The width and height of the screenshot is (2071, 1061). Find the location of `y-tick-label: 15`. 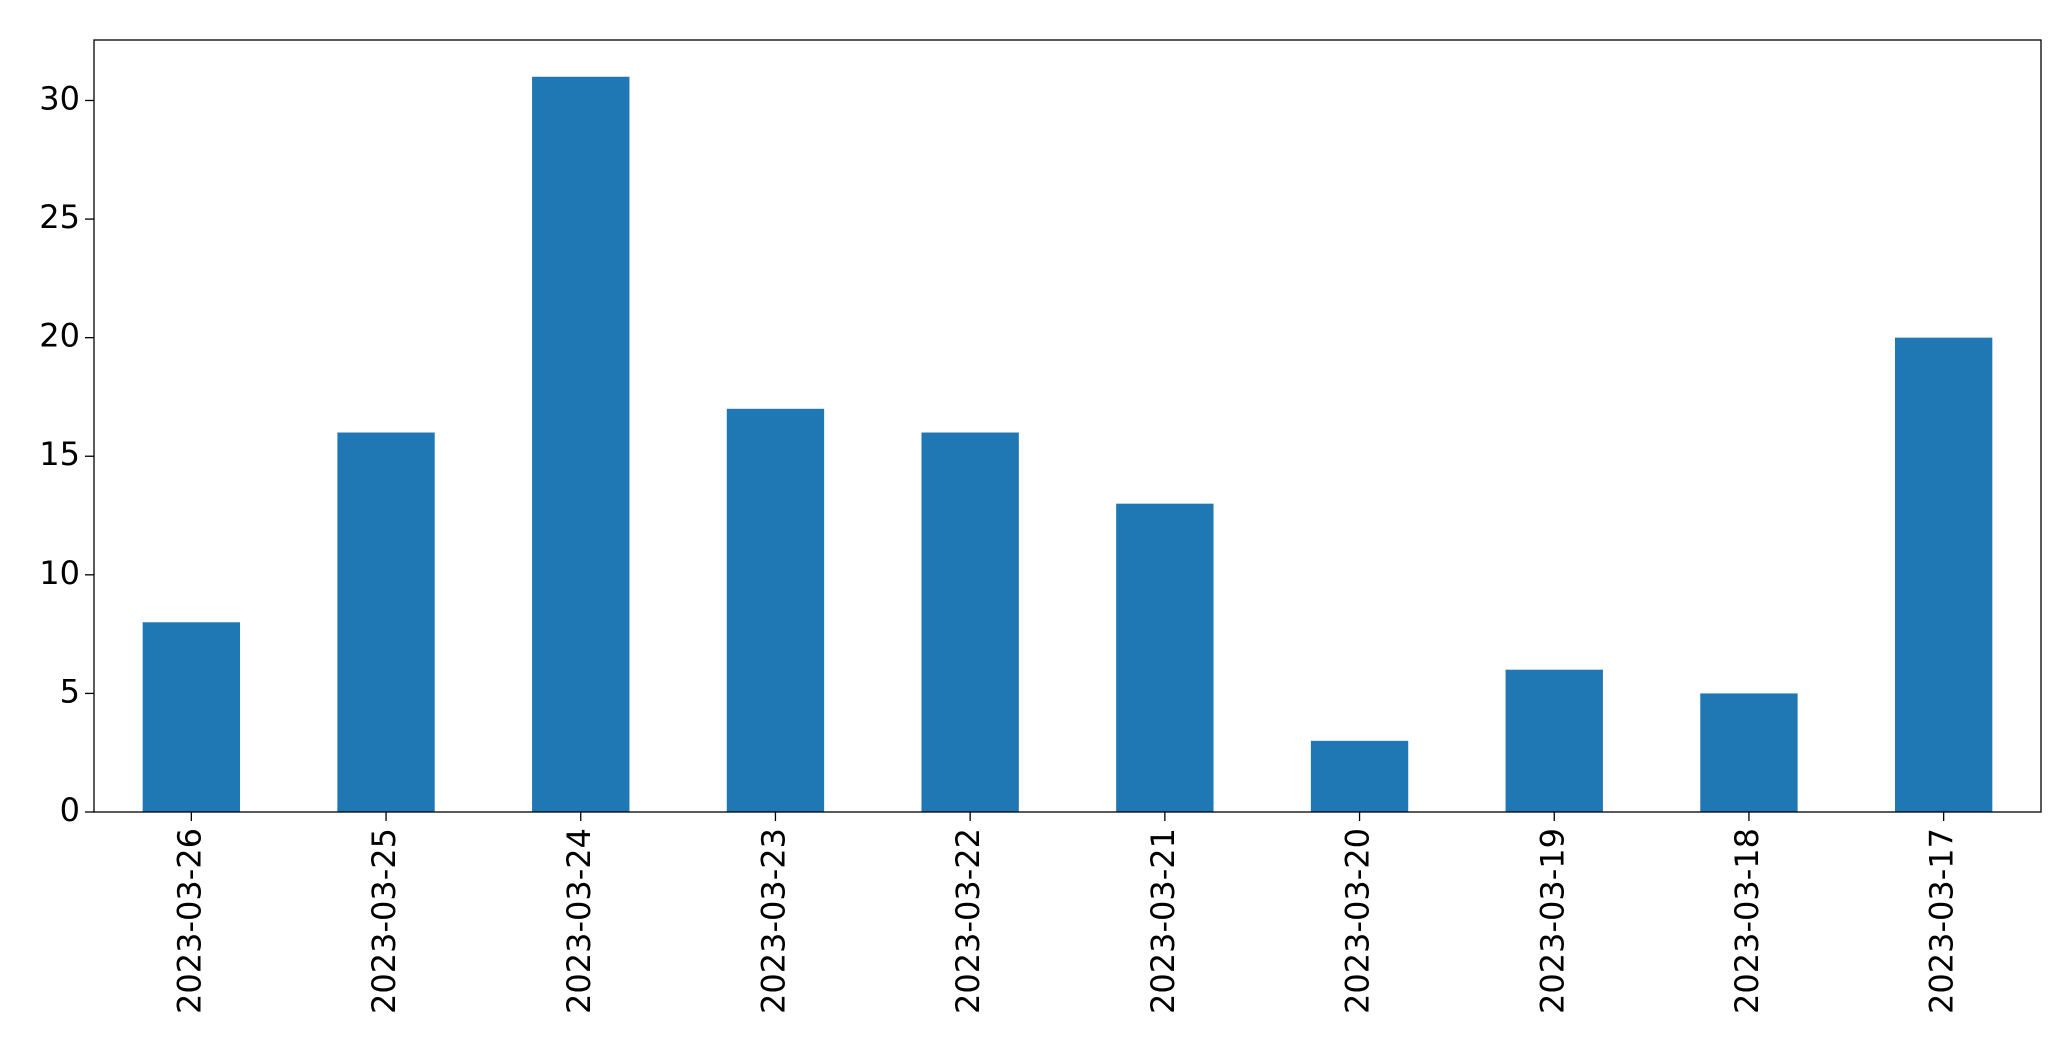

y-tick-label: 15 is located at coordinates (59, 454).